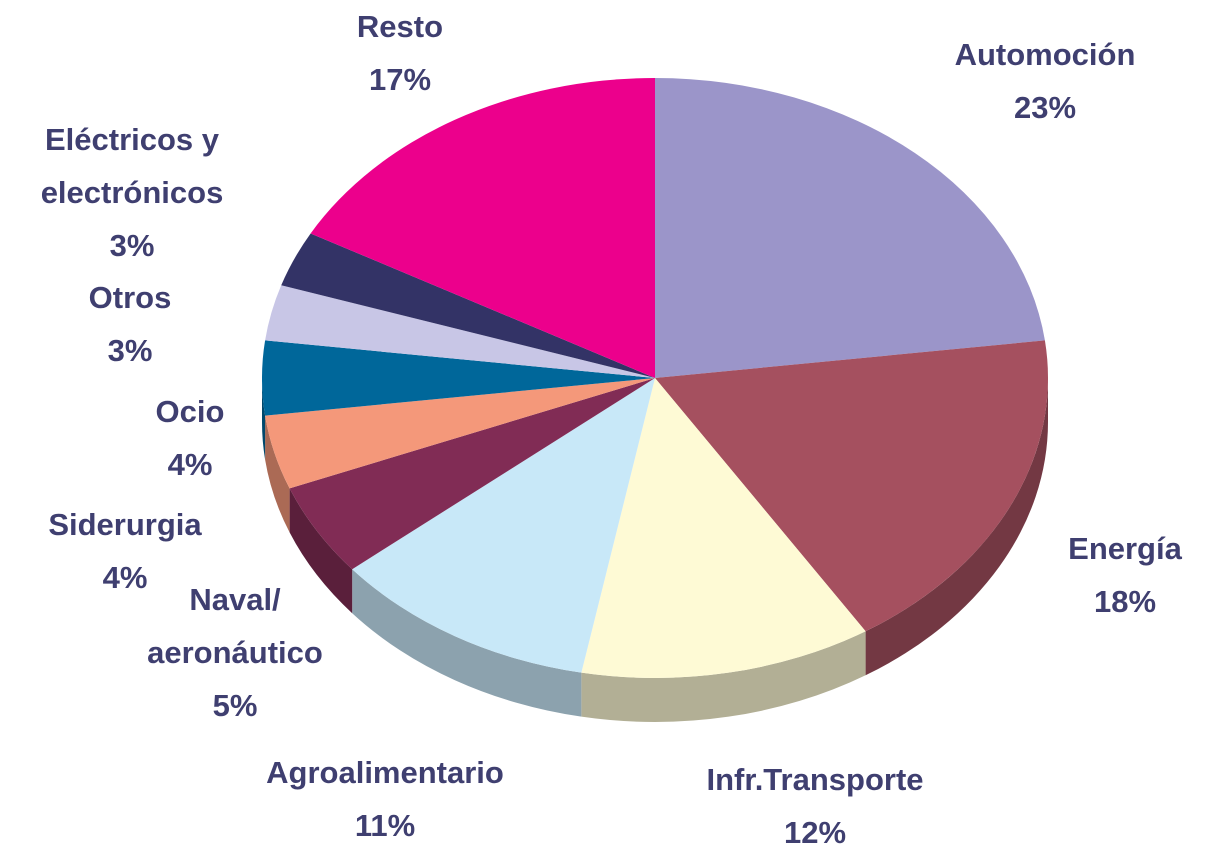 This screenshot has height=852, width=1212. Describe the element at coordinates (130, 324) in the screenshot. I see `slice-label: Otros 3%` at that location.